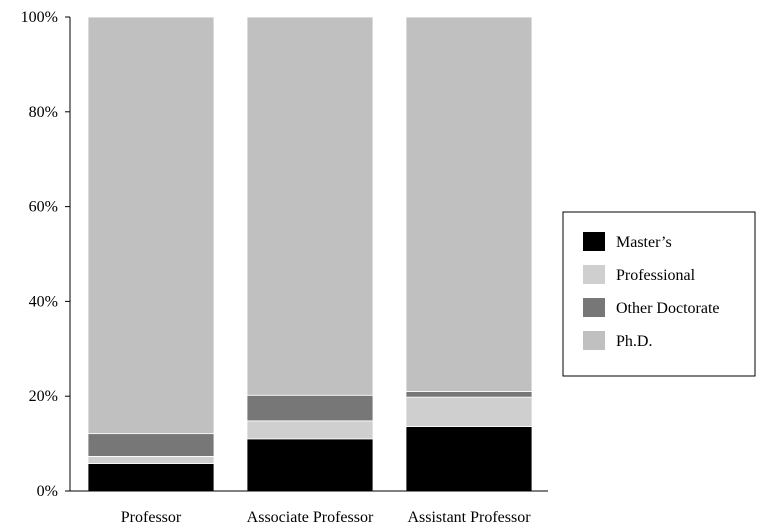  What do you see at coordinates (43, 112) in the screenshot?
I see `y-tick-label: 80%` at bounding box center [43, 112].